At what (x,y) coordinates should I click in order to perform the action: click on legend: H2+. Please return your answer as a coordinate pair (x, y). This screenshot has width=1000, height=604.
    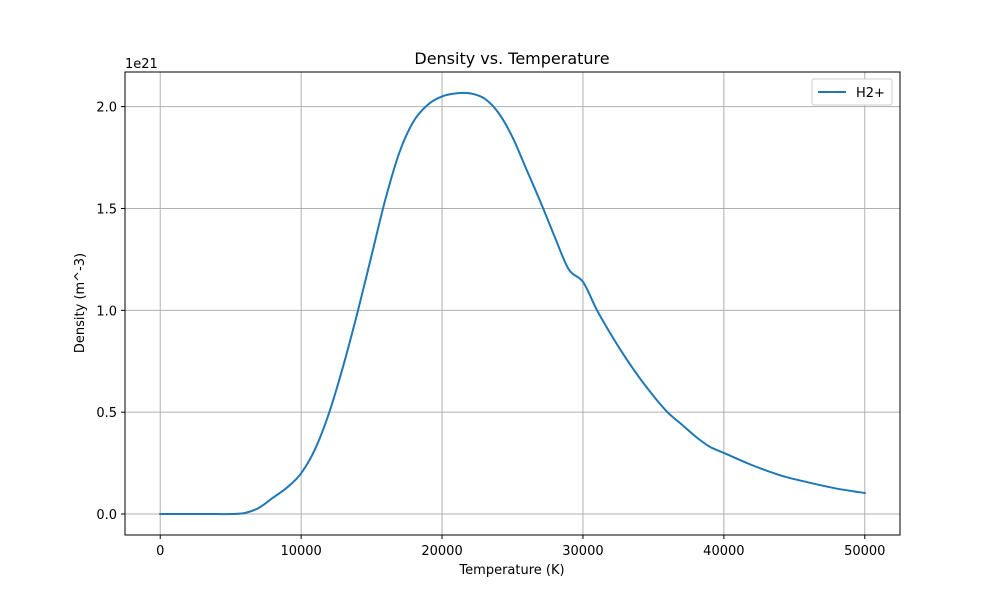
    Looking at the image, I should click on (852, 92).